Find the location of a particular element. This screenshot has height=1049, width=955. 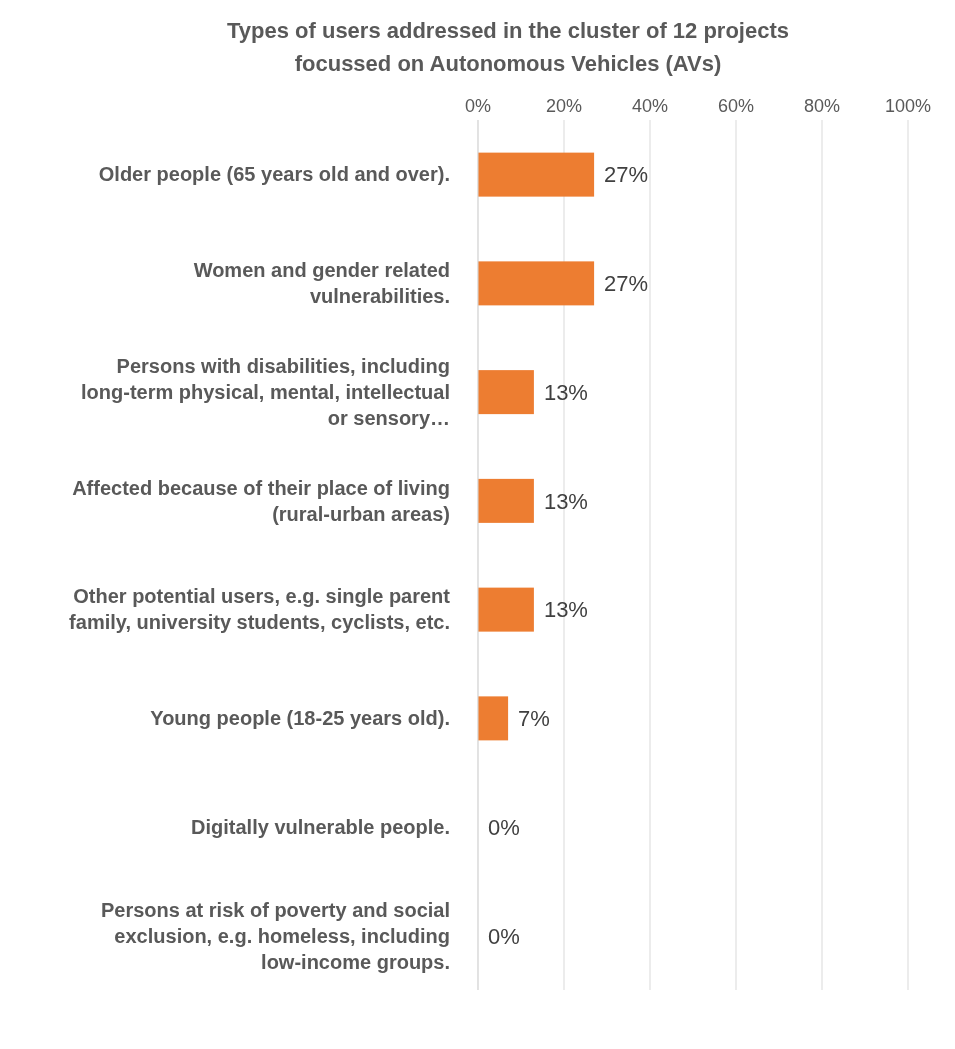

x-tick-label: 100% is located at coordinates (908, 106).